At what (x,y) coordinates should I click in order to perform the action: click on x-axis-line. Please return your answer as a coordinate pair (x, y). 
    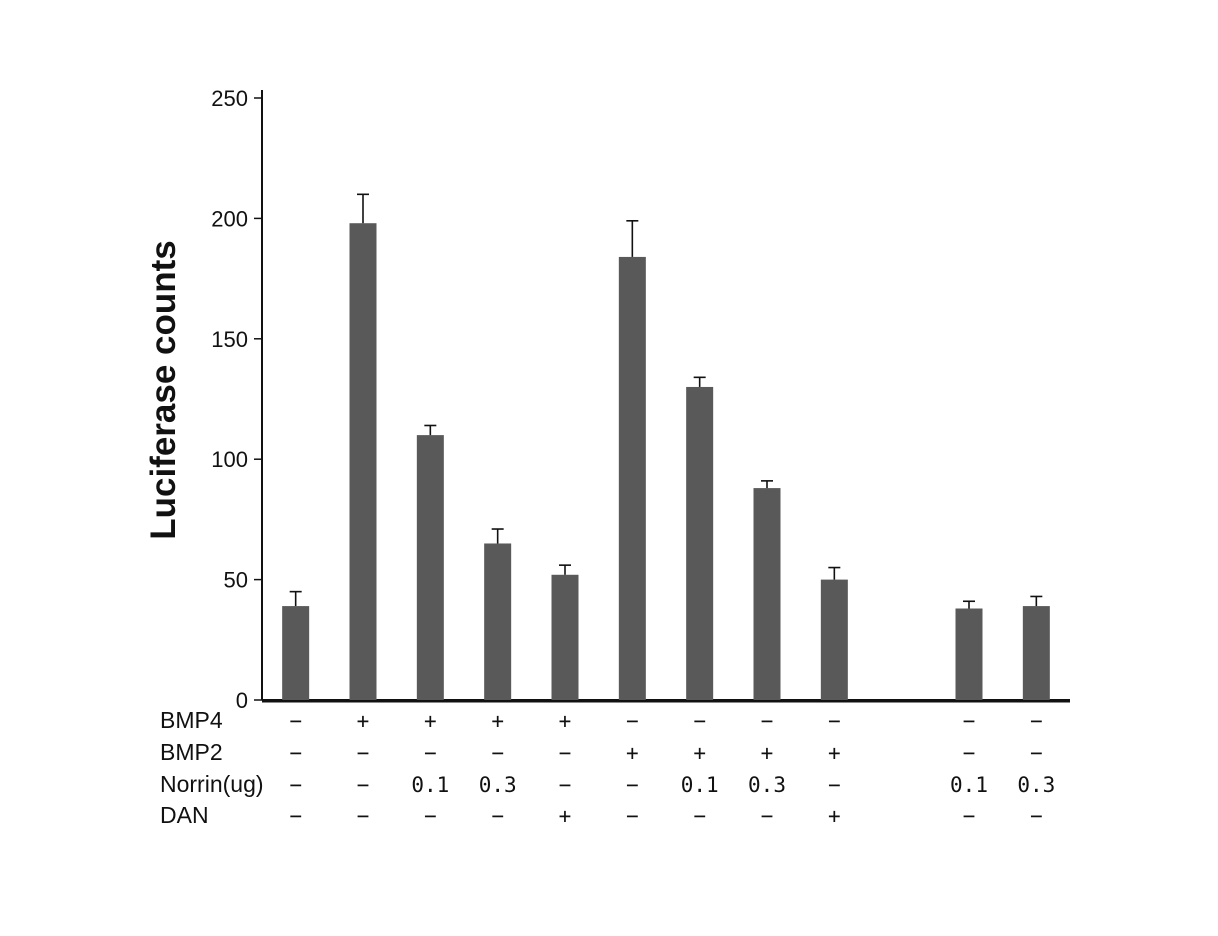
    Looking at the image, I should click on (666, 701).